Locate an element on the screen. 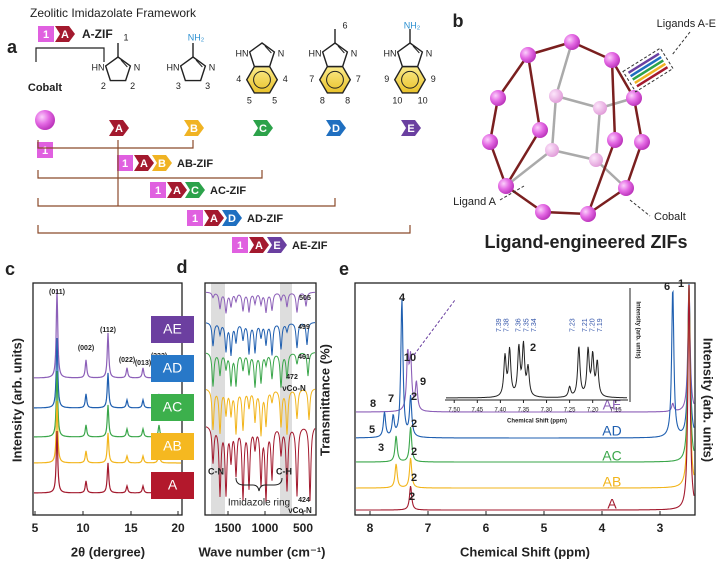 This screenshot has height=575, width=720. x-tick-label: 10 is located at coordinates (83, 528).